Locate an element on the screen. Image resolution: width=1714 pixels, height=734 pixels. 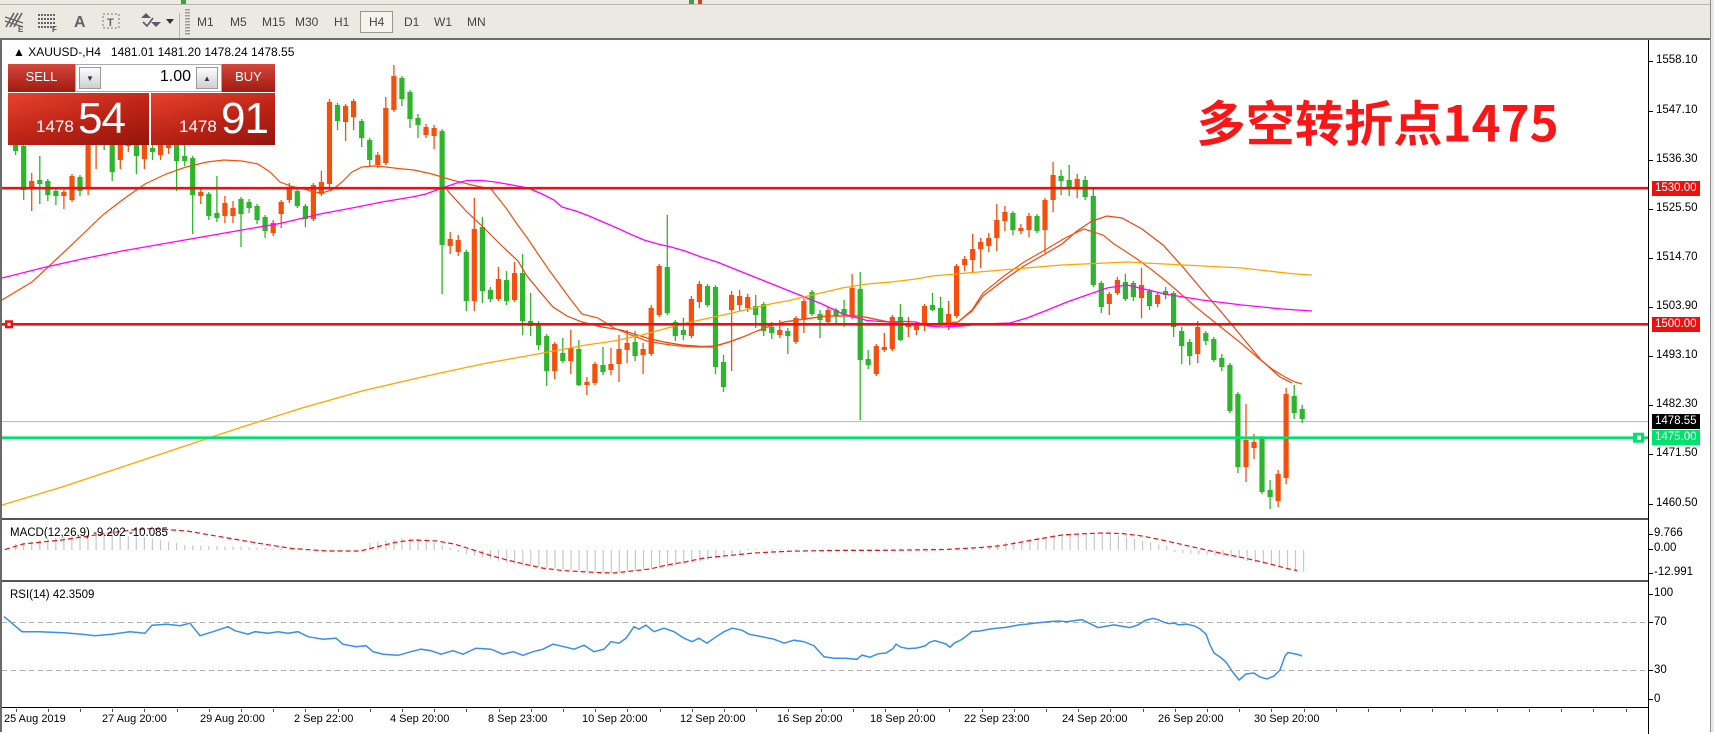
svg-text: A is located at coordinates (80, 22).